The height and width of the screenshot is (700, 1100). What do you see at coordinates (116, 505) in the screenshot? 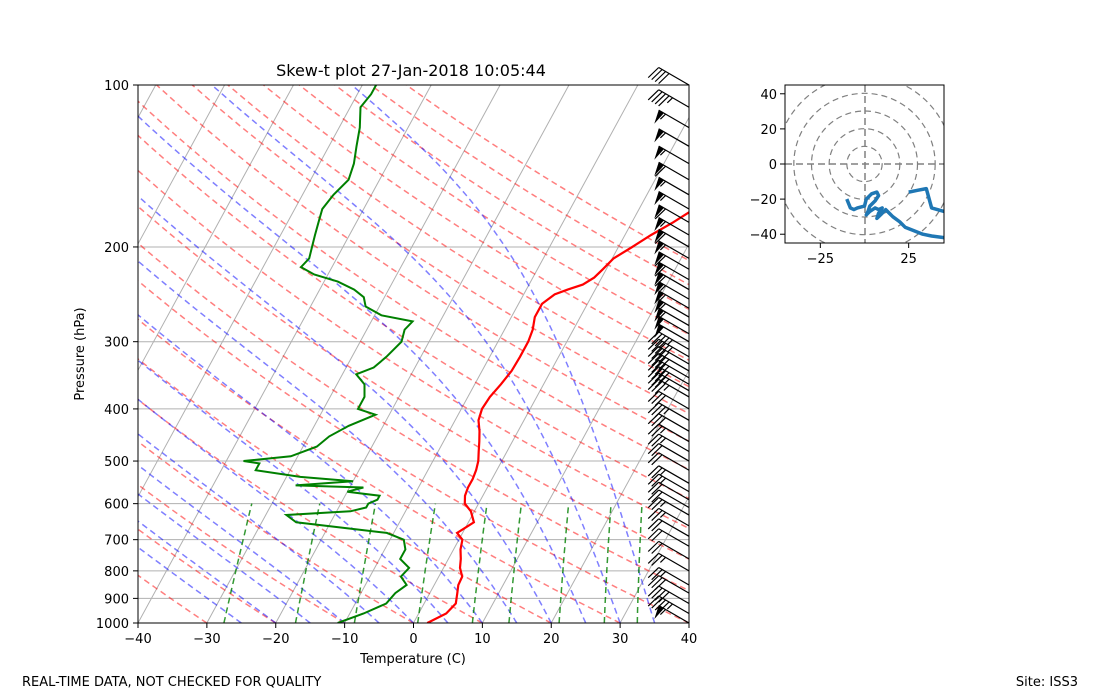
I see `y-tick-label: 600` at bounding box center [116, 505].